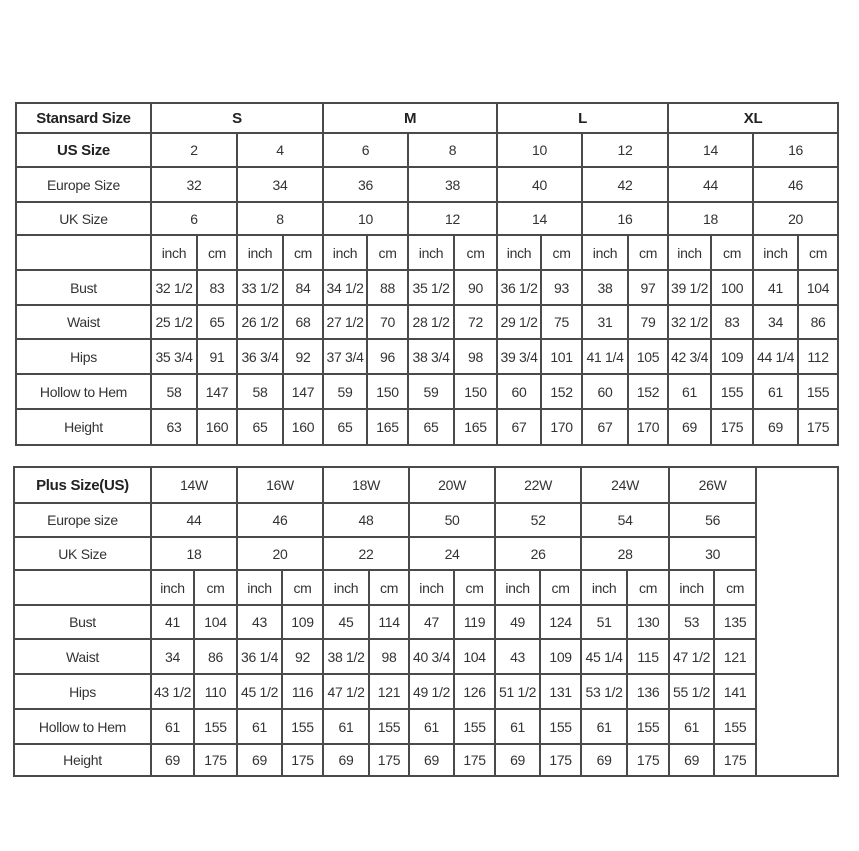  What do you see at coordinates (83, 184) in the screenshot?
I see `row-label: Europe Size` at bounding box center [83, 184].